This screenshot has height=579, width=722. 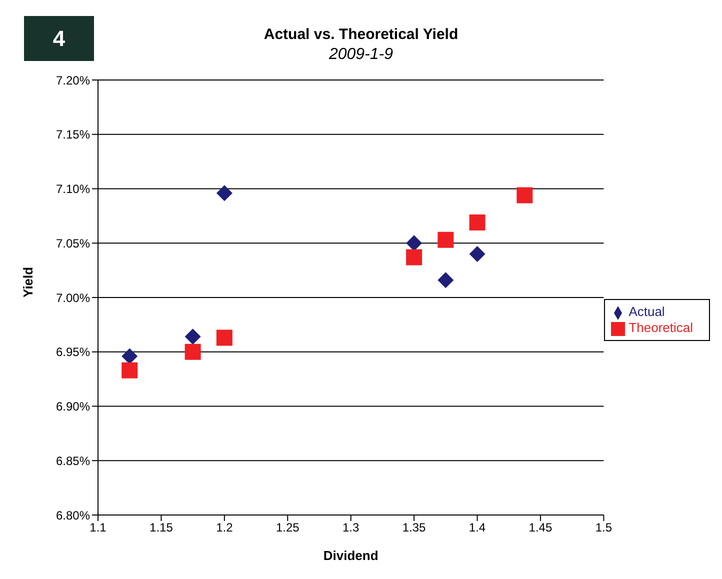 What do you see at coordinates (540, 527) in the screenshot?
I see `x-tick-label: 1.45` at bounding box center [540, 527].